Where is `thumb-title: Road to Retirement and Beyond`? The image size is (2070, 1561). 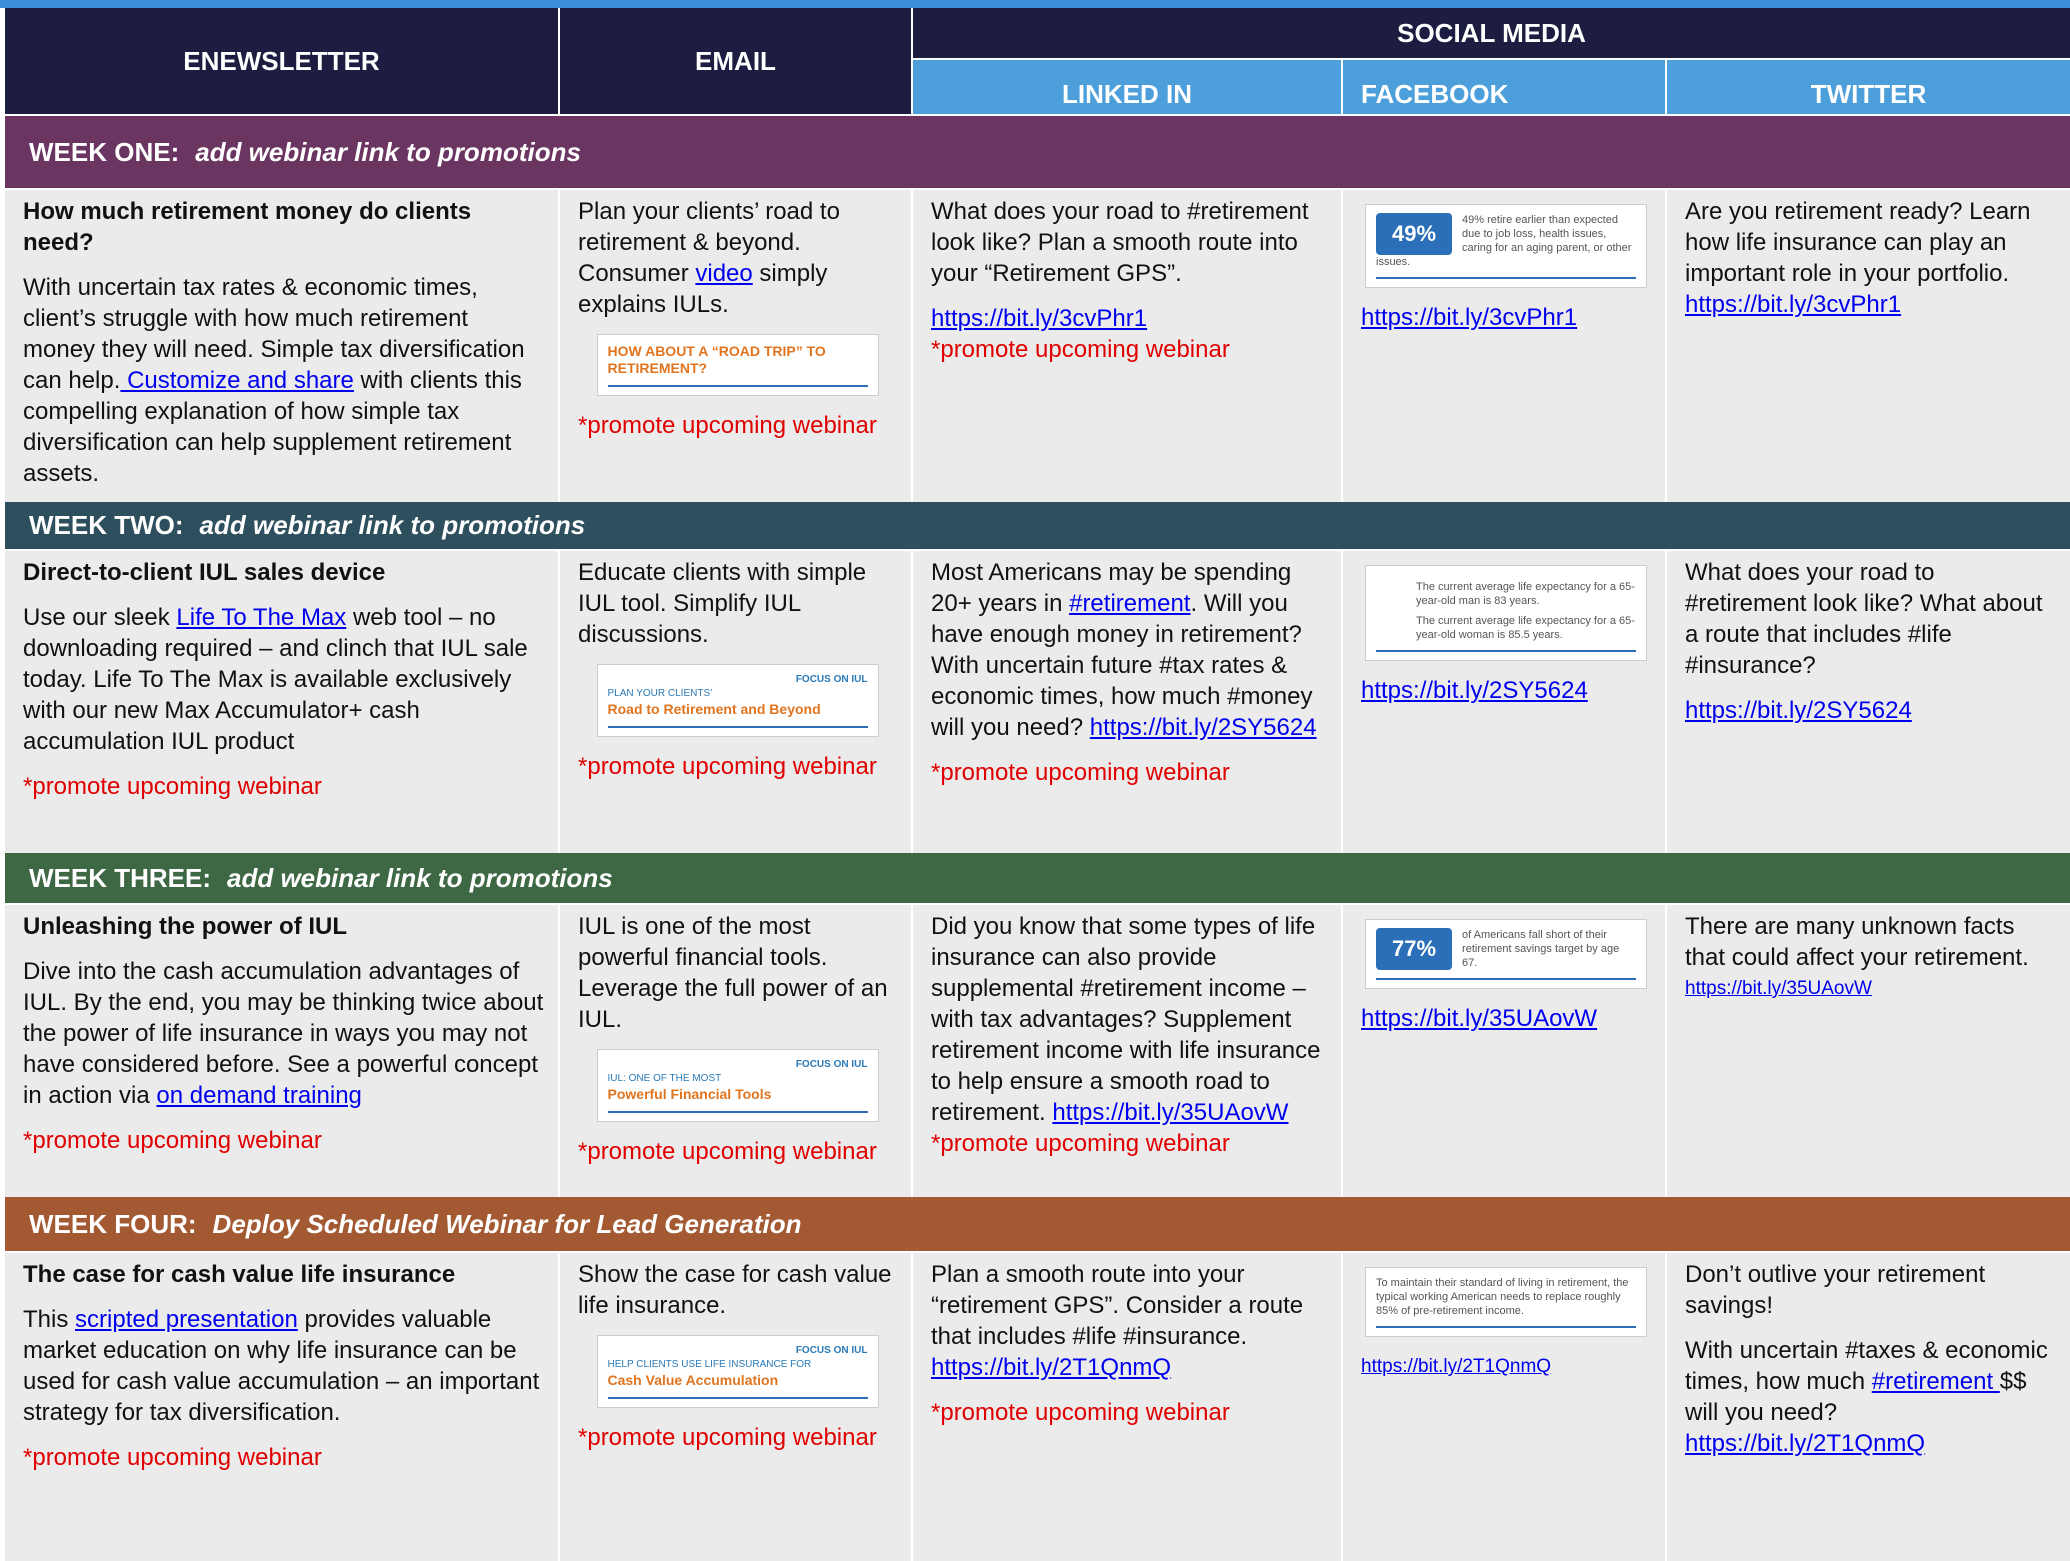 thumb-title: Road to Retirement and Beyond is located at coordinates (714, 709).